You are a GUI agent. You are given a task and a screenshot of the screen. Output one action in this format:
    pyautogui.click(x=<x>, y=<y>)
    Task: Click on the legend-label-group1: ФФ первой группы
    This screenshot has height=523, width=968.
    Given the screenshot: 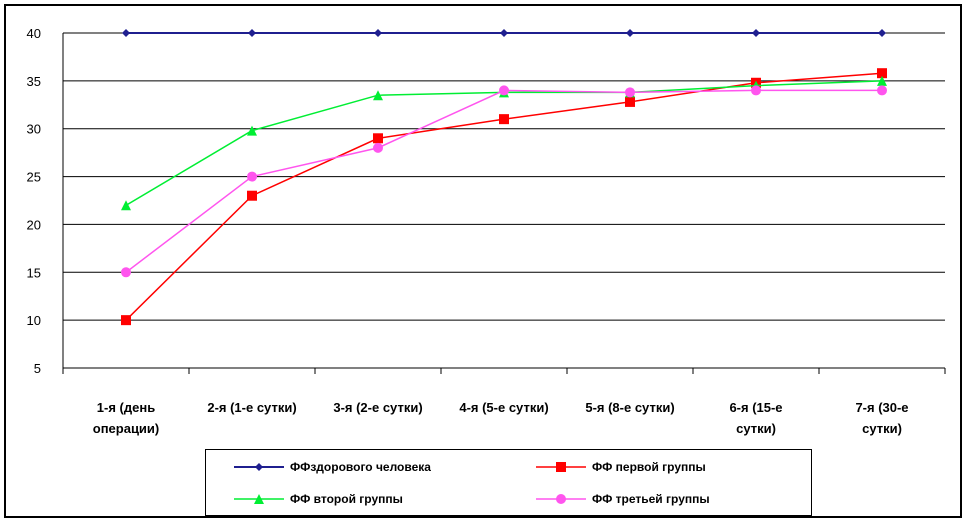 What is the action you would take?
    pyautogui.click(x=649, y=467)
    